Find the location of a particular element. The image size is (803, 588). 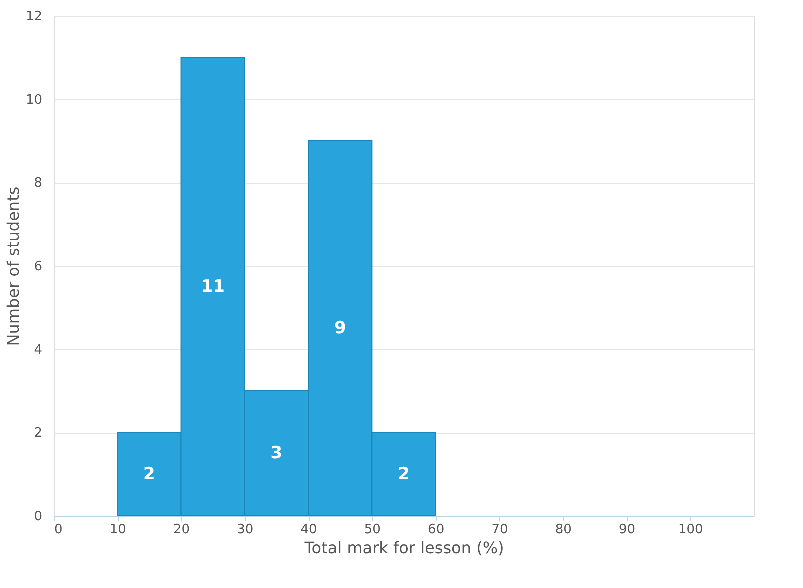

x-tick-label: 0 is located at coordinates (58, 530).